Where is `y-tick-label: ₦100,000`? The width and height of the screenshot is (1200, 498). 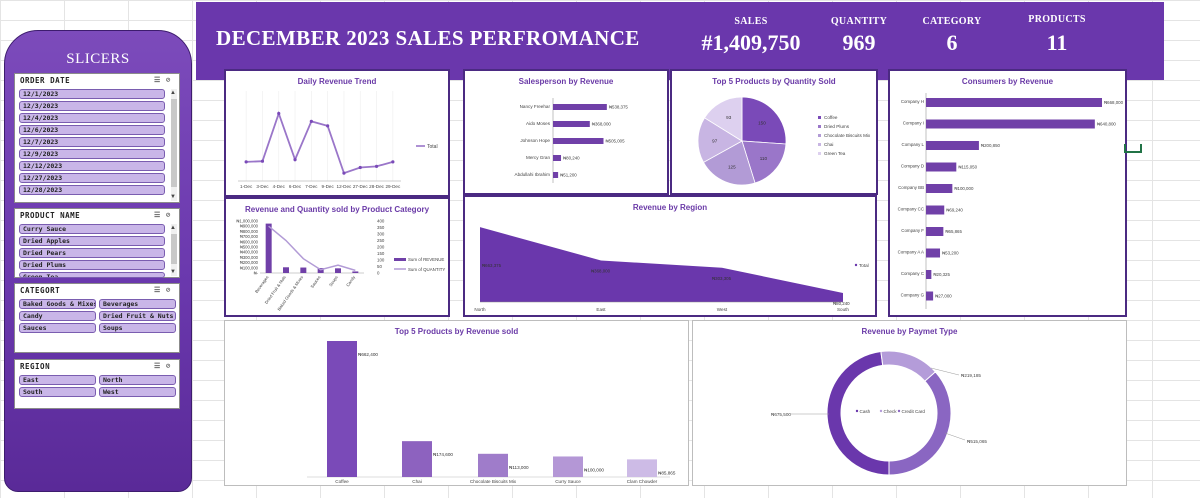
y-tick-label: ₦100,000 is located at coordinates (249, 267).